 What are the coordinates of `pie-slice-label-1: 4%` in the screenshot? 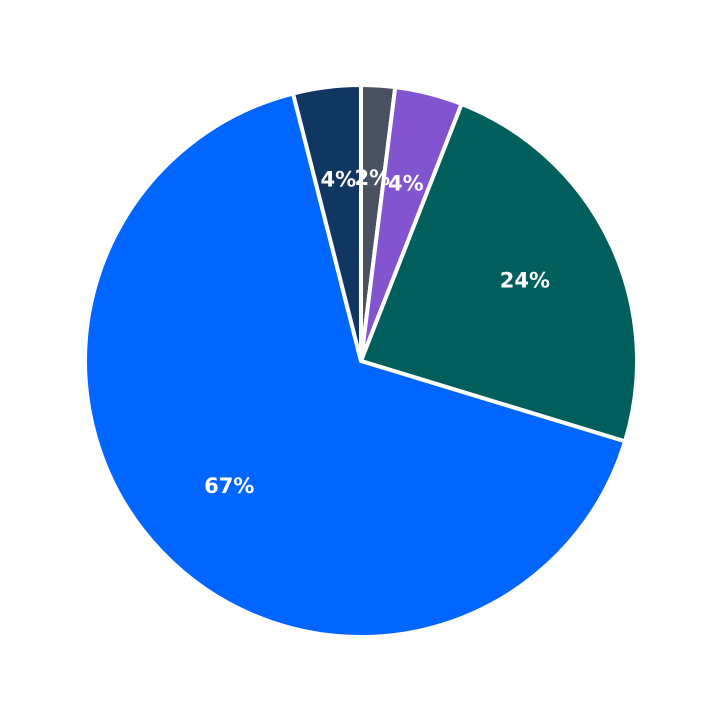 It's located at (406, 183).